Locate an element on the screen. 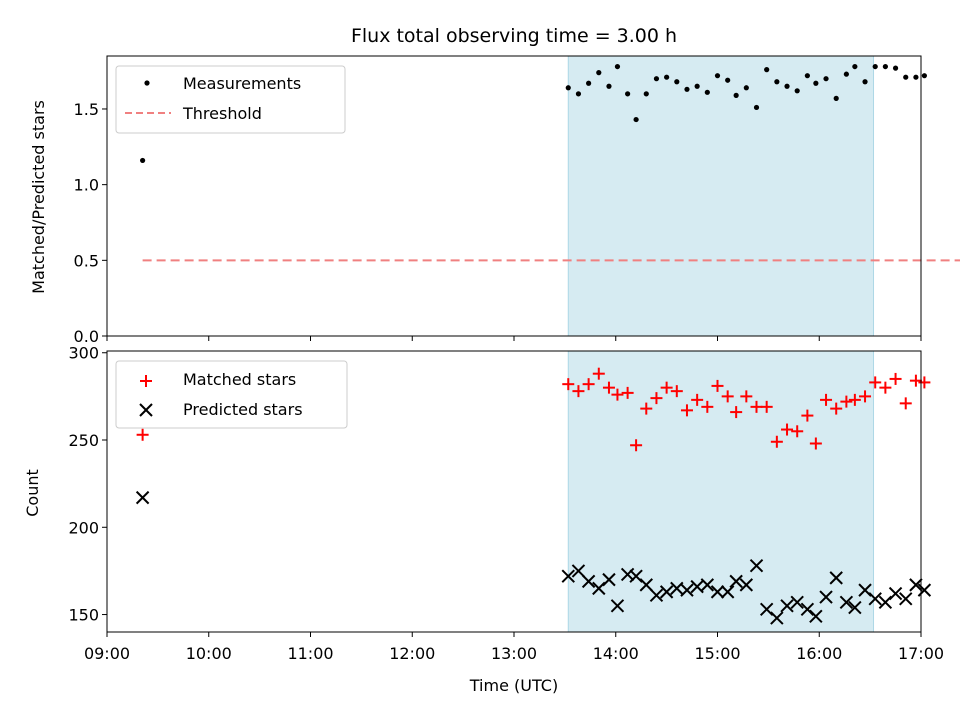 The image size is (960, 720). y-tick-label: 250 is located at coordinates (83, 440).